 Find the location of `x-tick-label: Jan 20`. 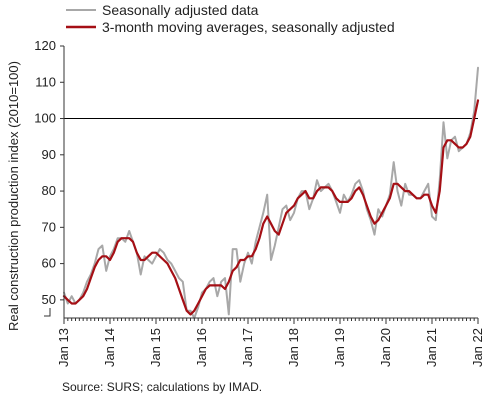

x-tick-label: Jan 20 is located at coordinates (385, 347).